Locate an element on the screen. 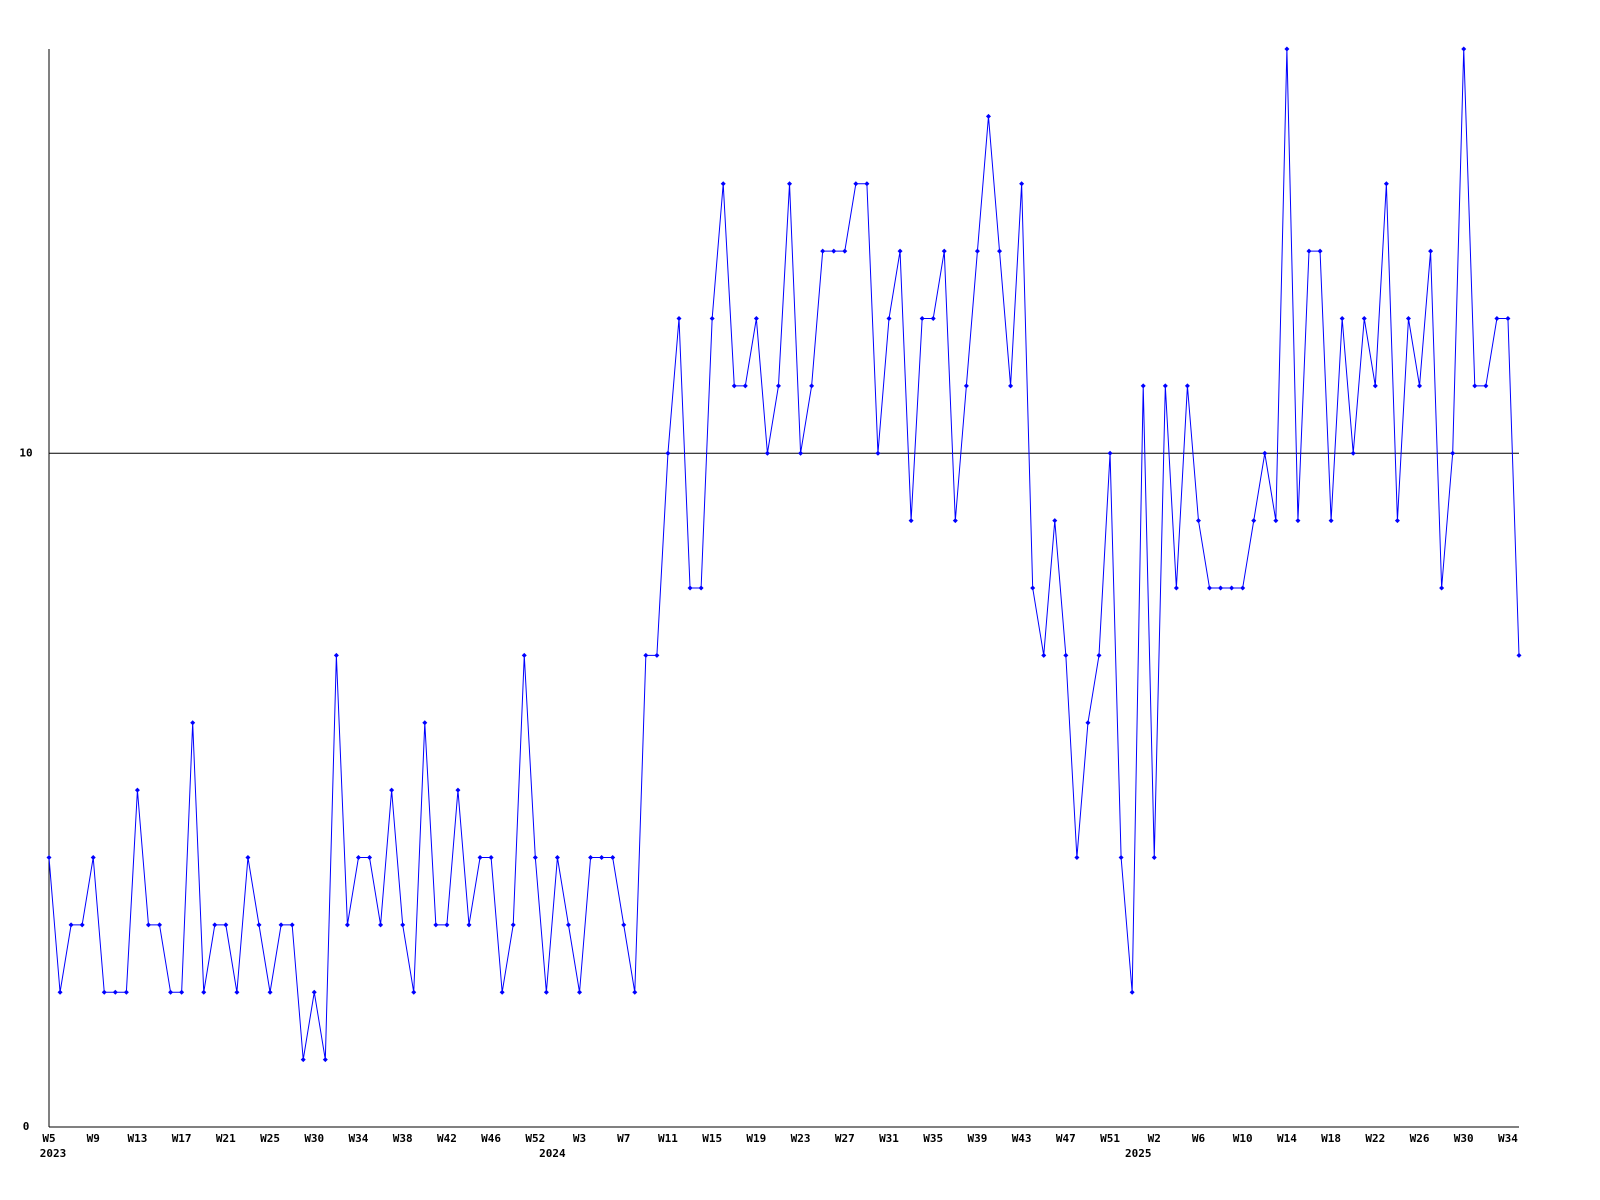 The image size is (1600, 1200). x-tick-label: W34 is located at coordinates (1508, 1138).